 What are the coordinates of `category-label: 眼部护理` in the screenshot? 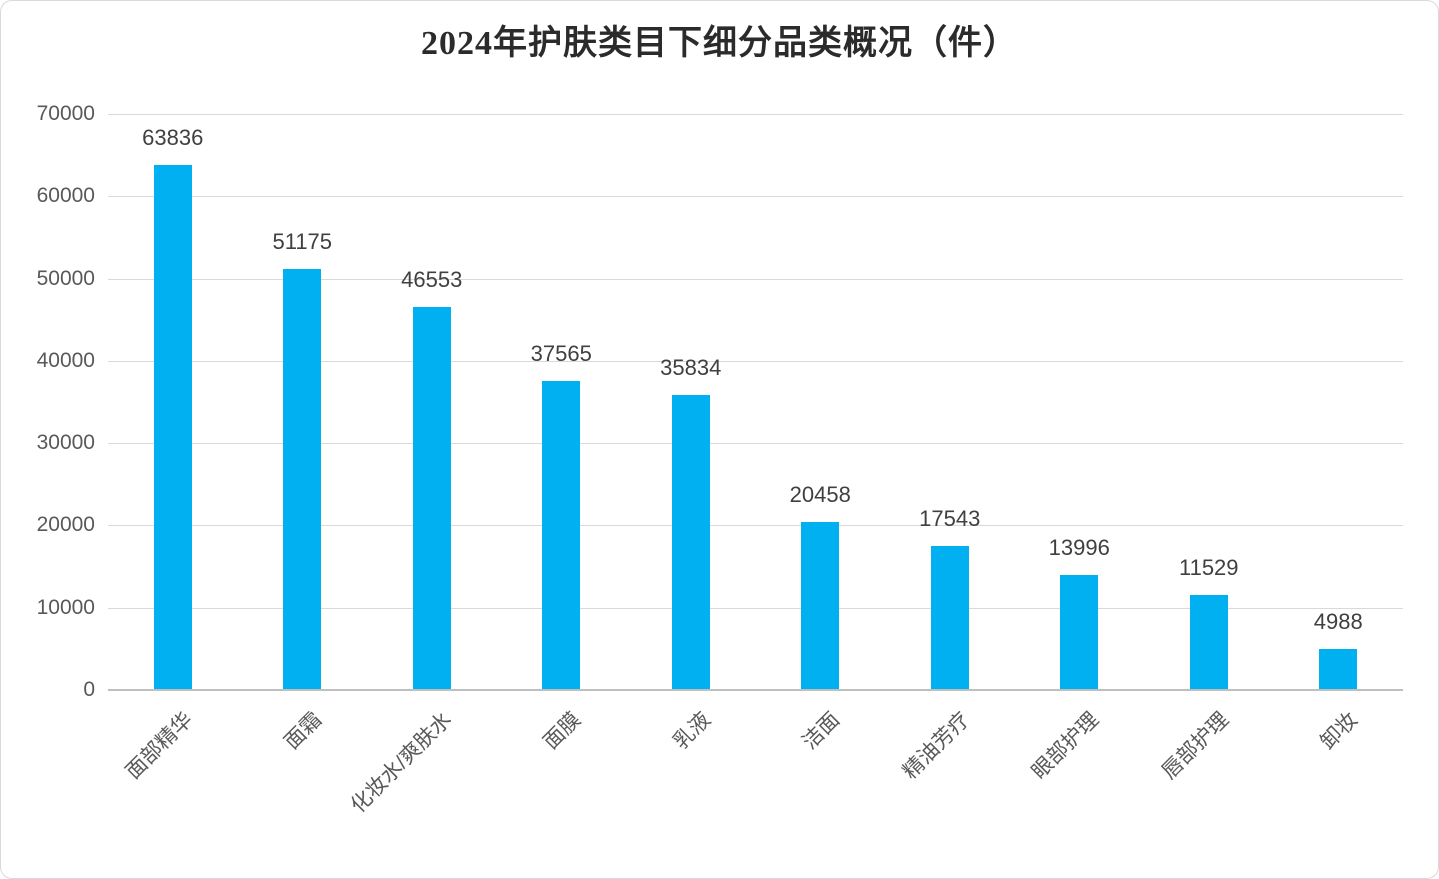 It's located at (1065, 746).